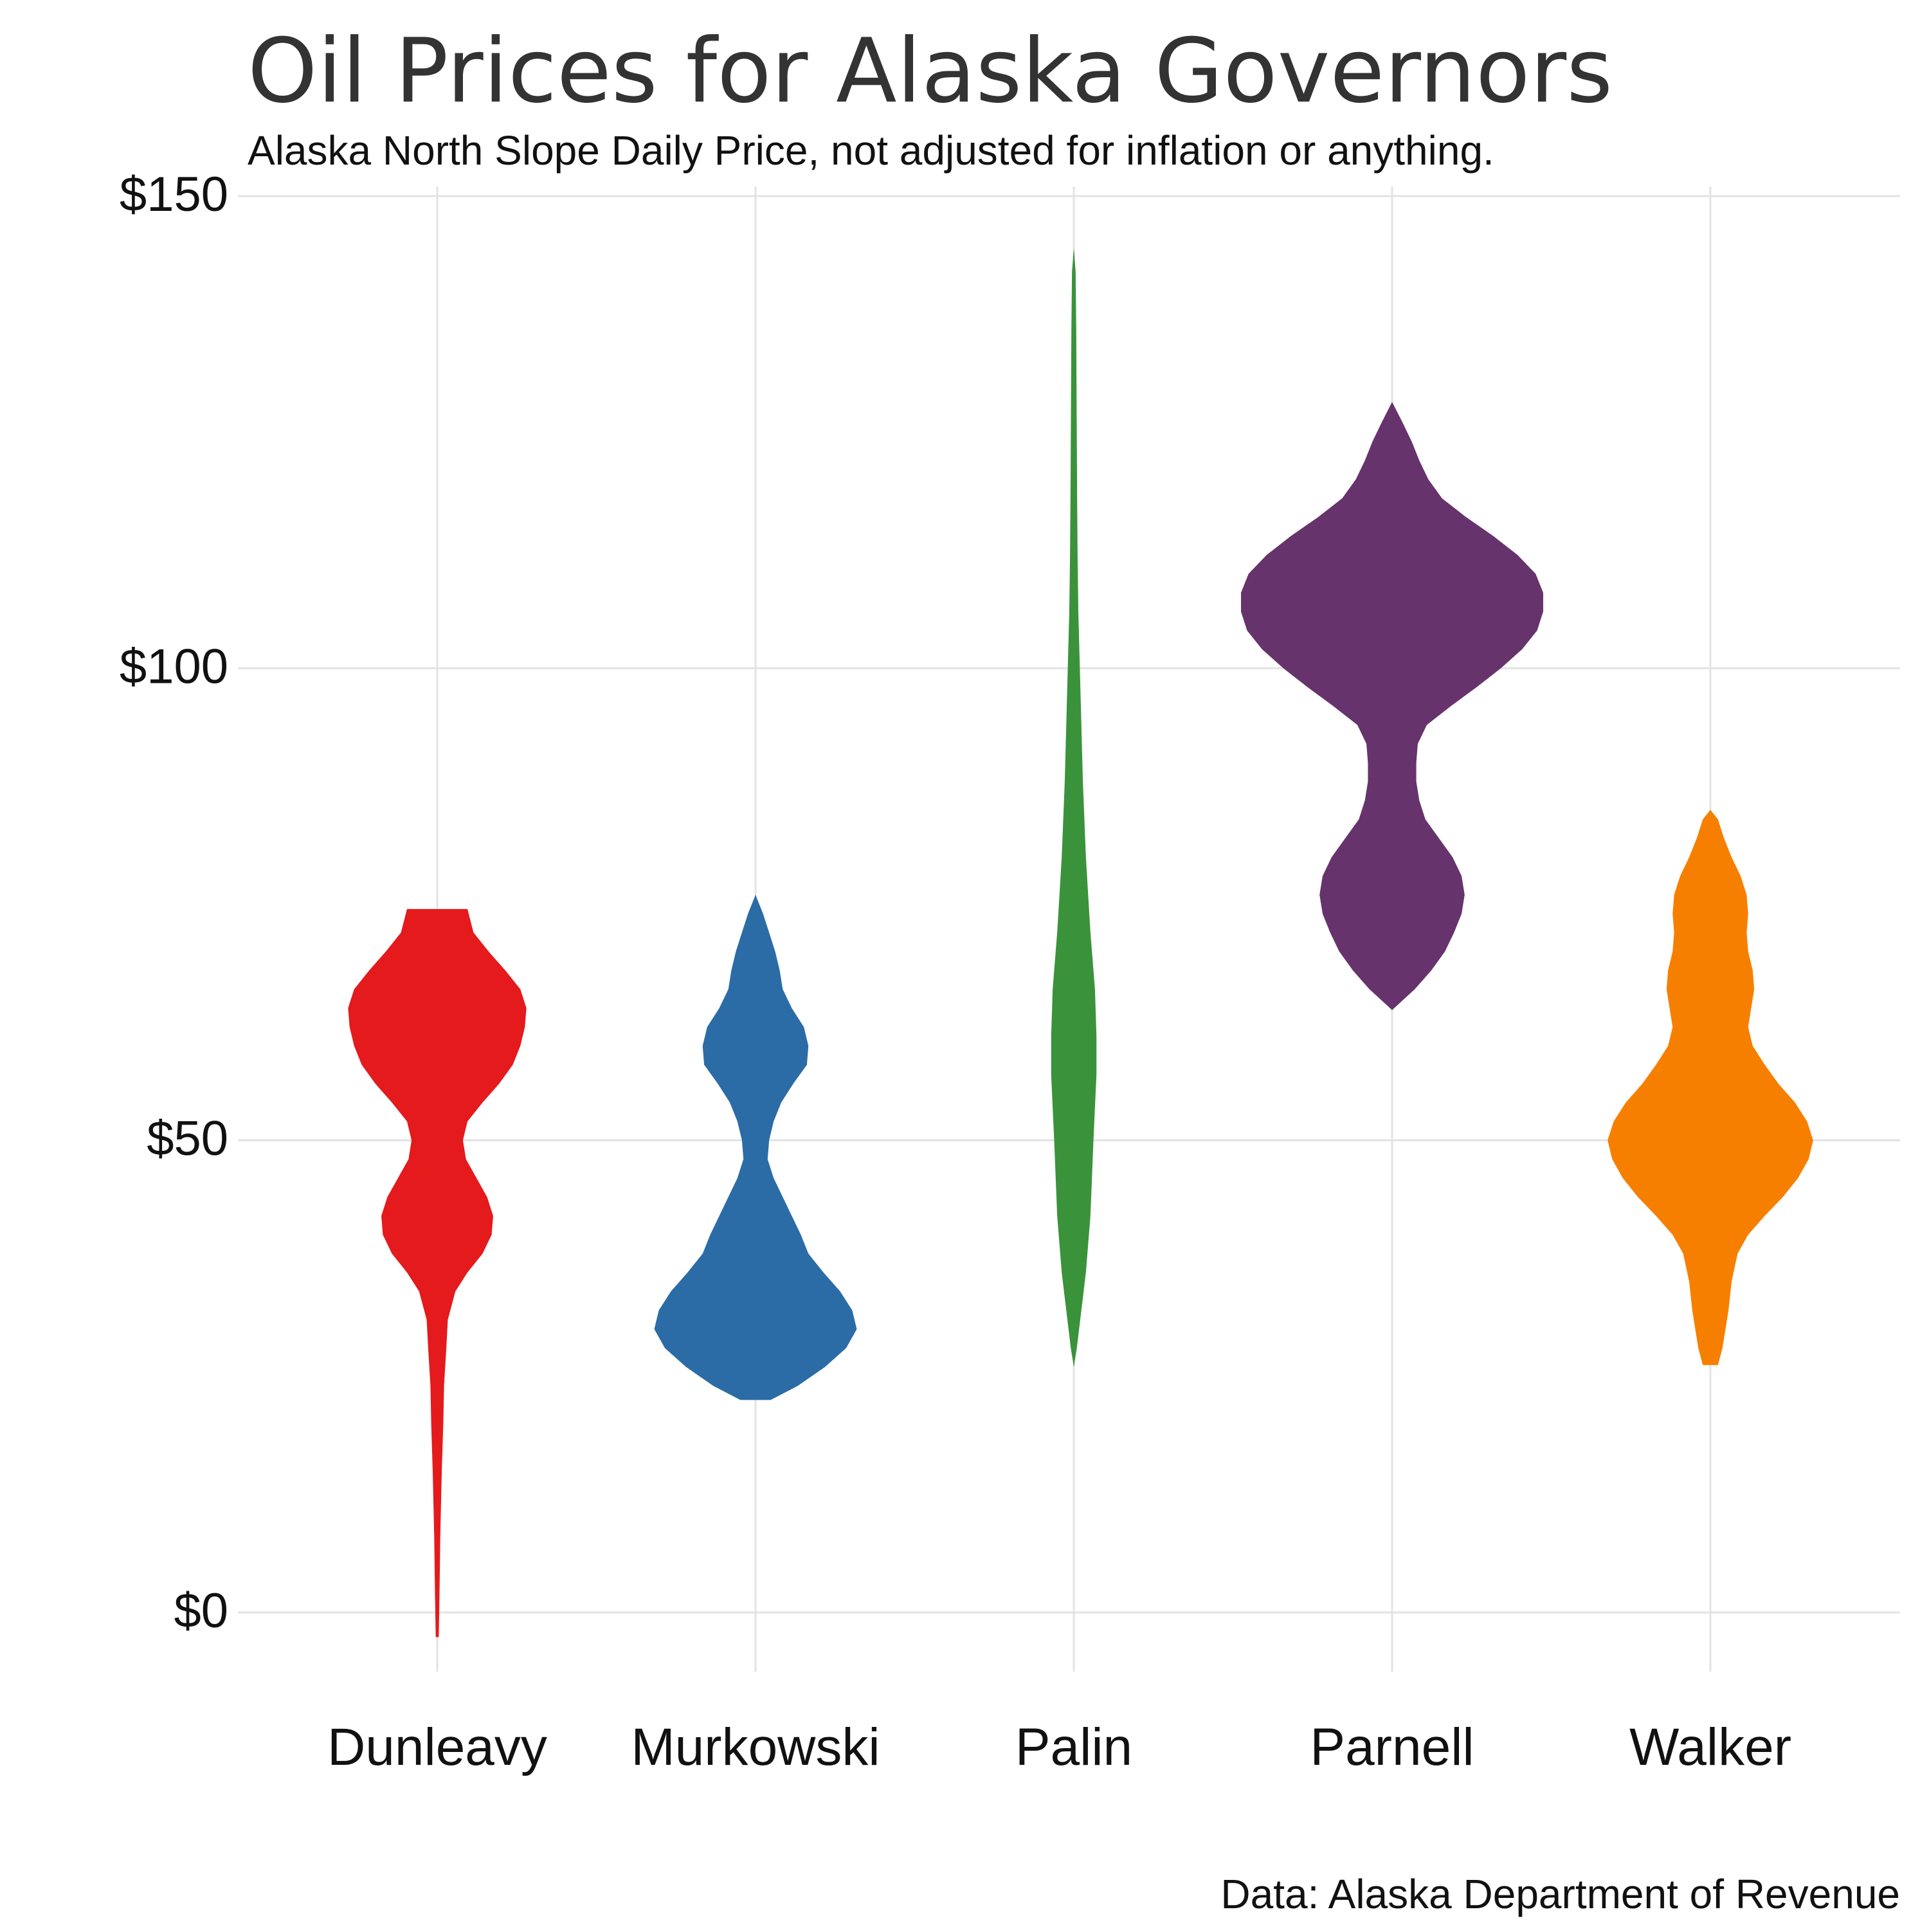  I want to click on chart-title: Oil Prices for Alaska Governors, so click(931, 71).